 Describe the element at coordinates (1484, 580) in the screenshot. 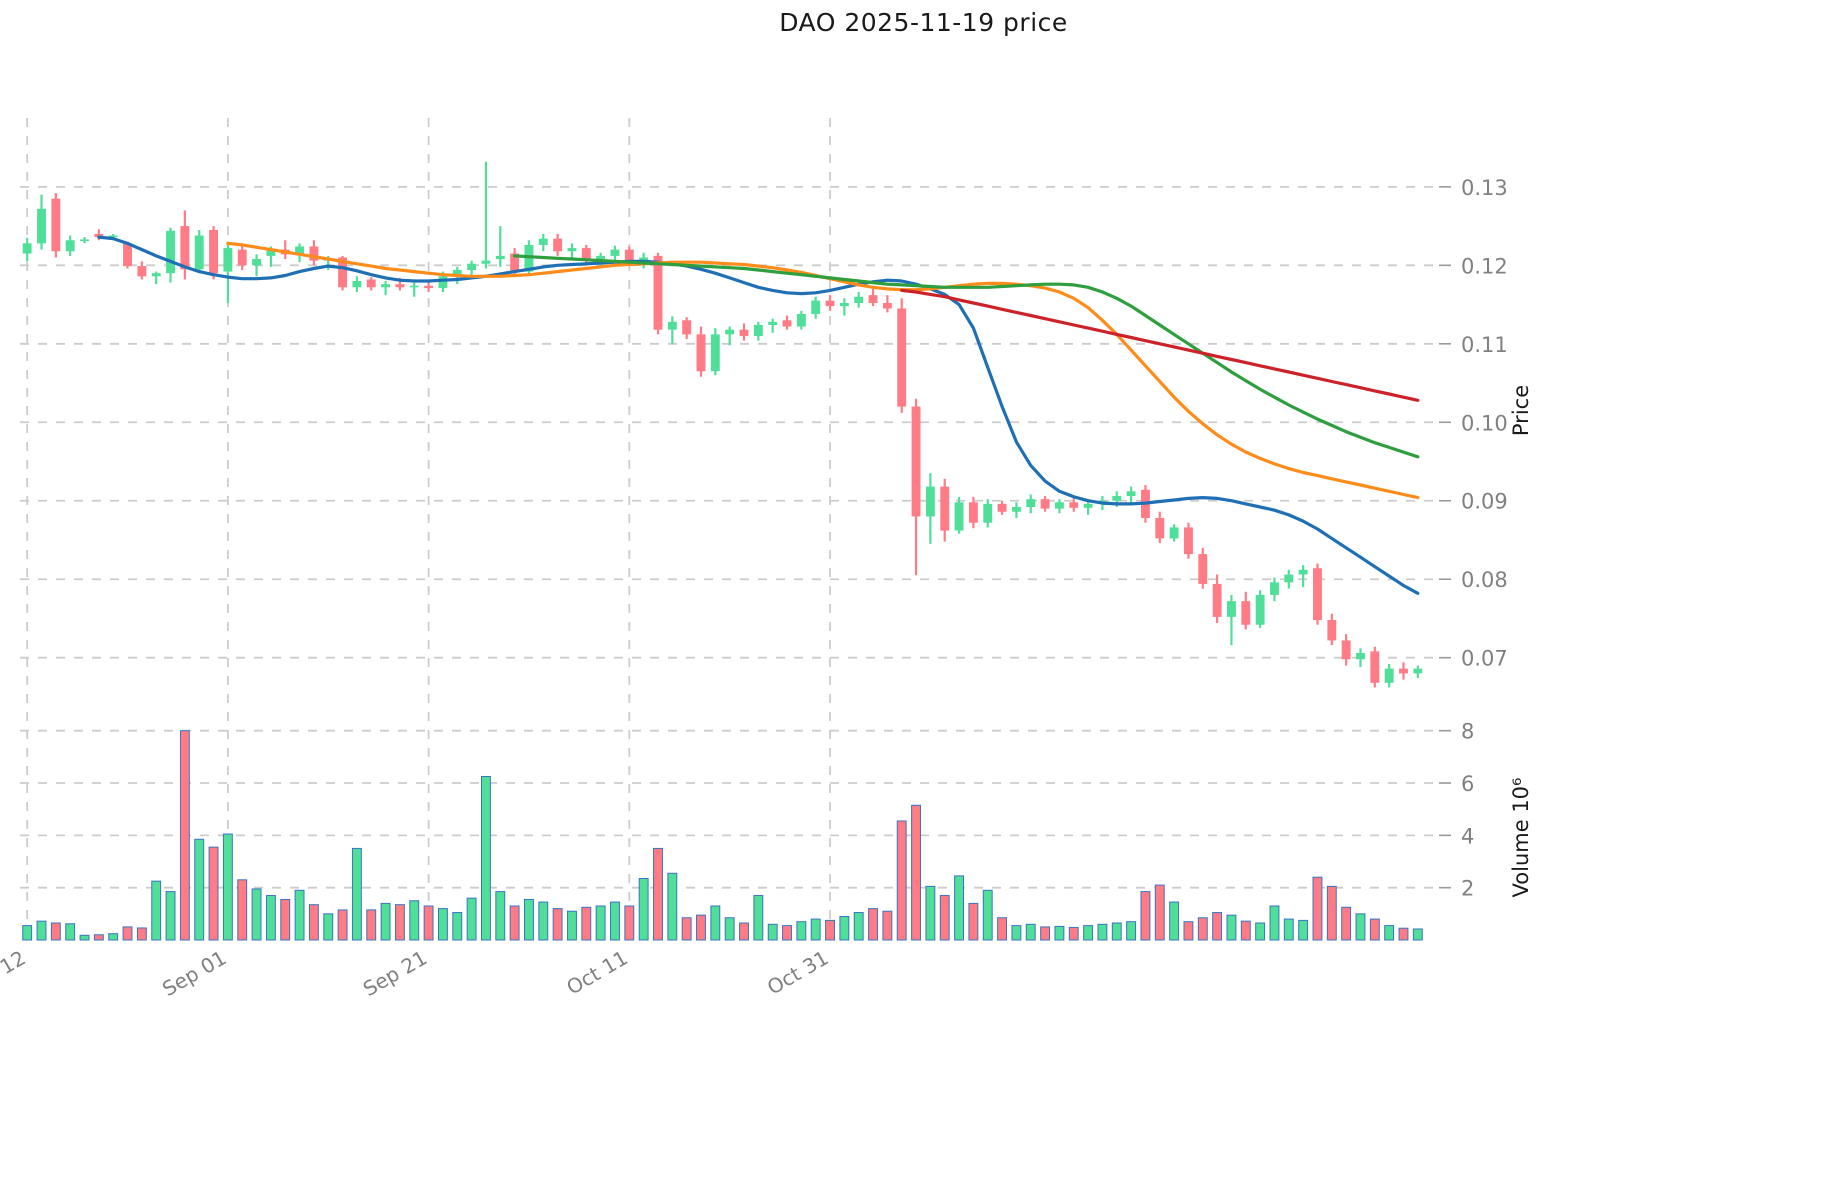

I see `price-tick-label: 0.08` at that location.